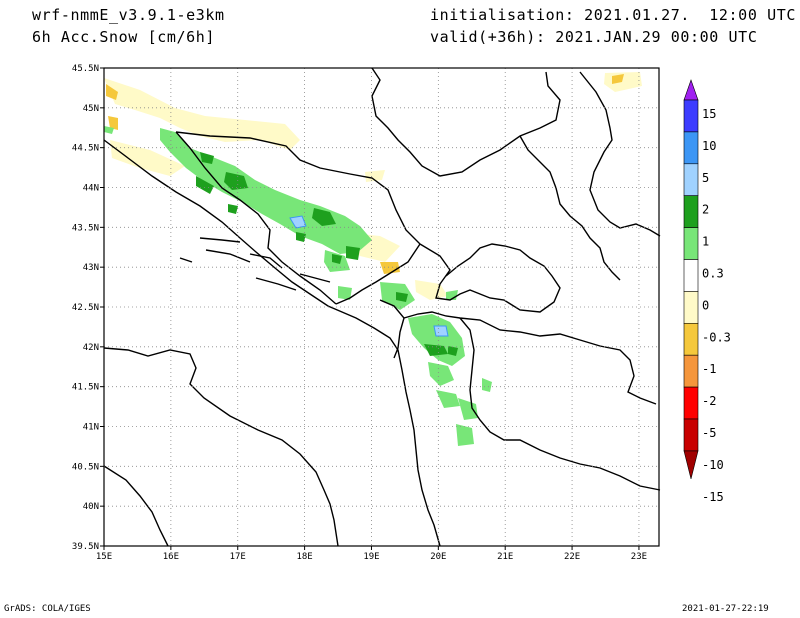 The image size is (800, 618). I want to click on lat-tick-label: 41.5N, so click(85, 388).